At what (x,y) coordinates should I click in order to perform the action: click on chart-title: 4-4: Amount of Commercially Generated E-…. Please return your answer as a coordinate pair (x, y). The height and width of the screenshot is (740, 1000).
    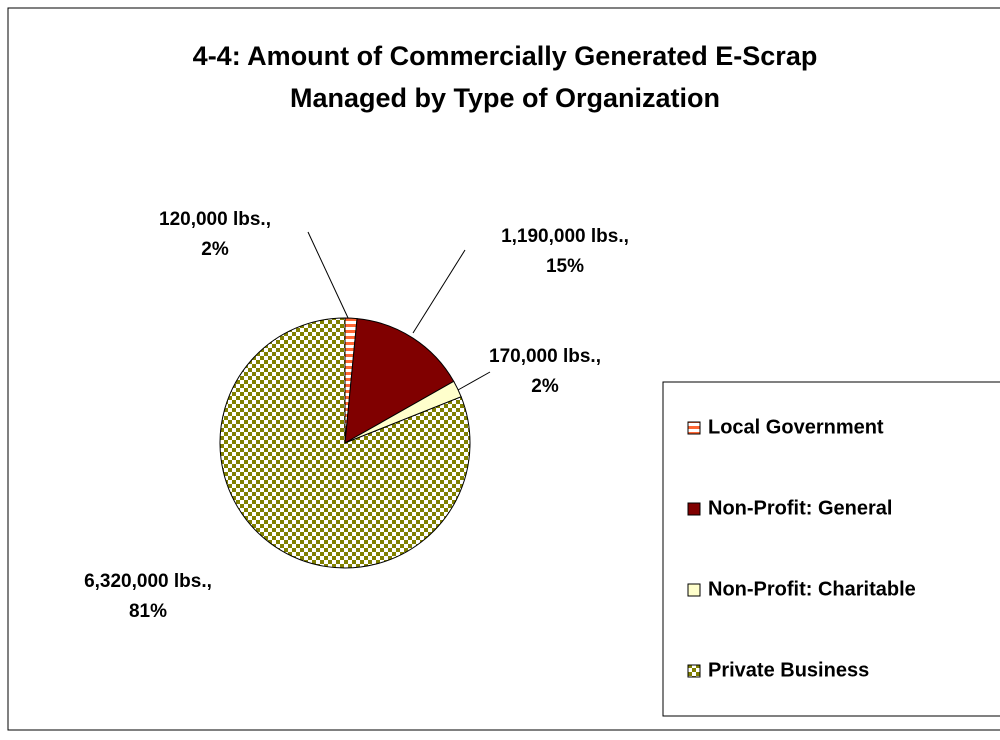
    Looking at the image, I should click on (505, 56).